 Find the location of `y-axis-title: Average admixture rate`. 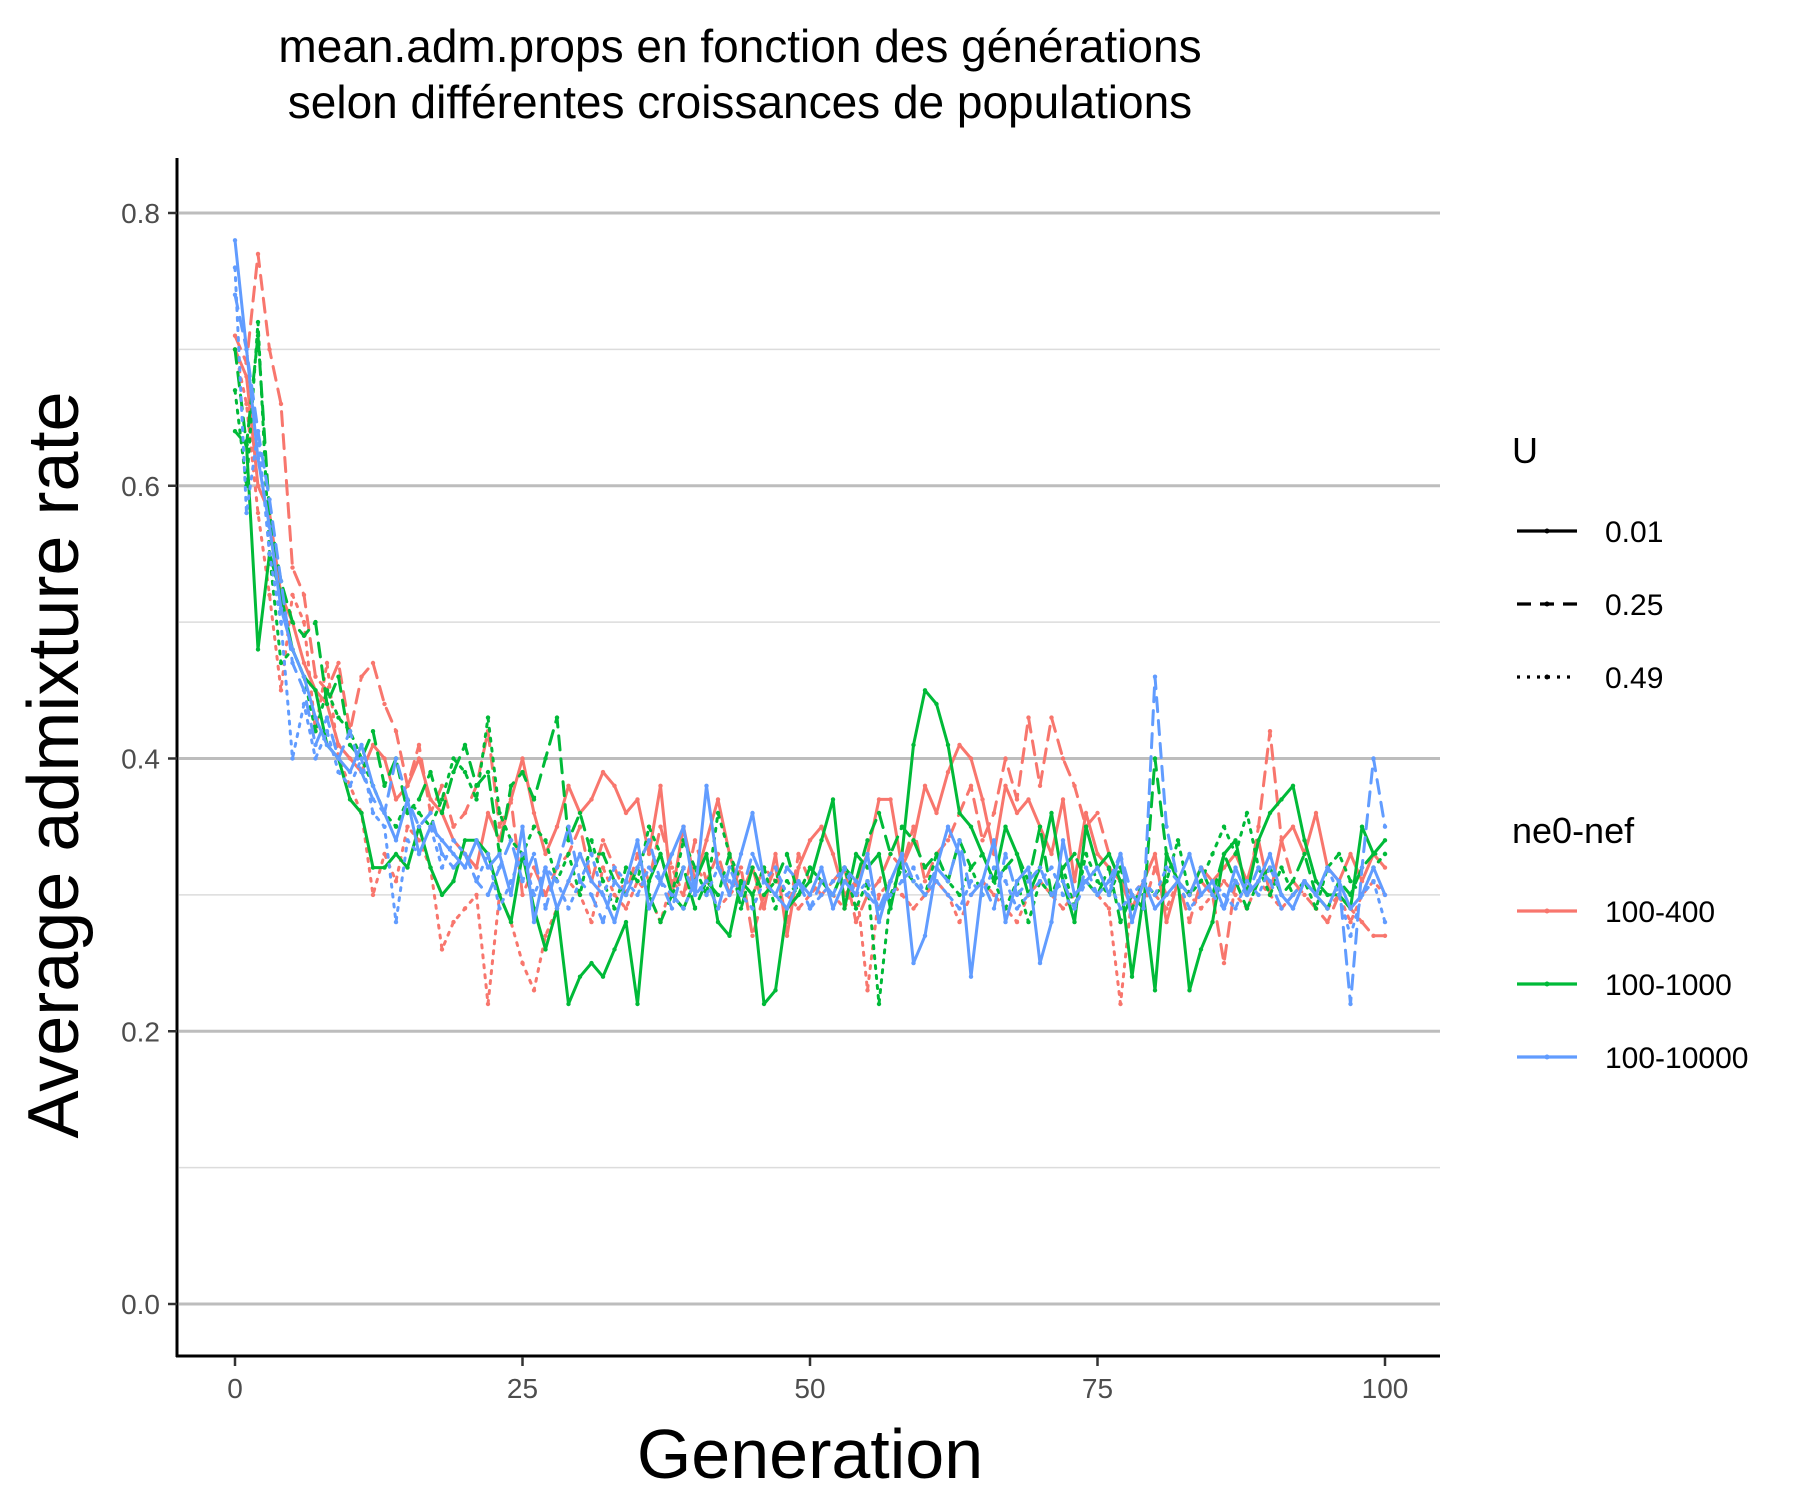

y-axis-title: Average admixture rate is located at coordinates (54, 764).